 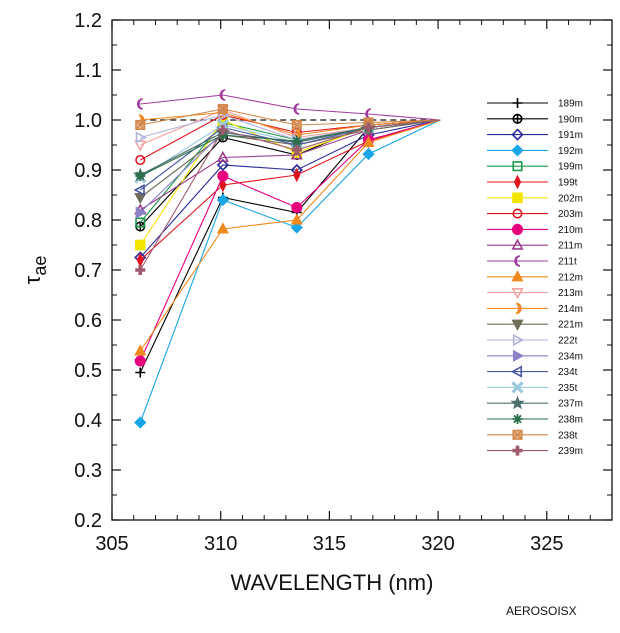 I want to click on legend-label: 234t, so click(x=568, y=372).